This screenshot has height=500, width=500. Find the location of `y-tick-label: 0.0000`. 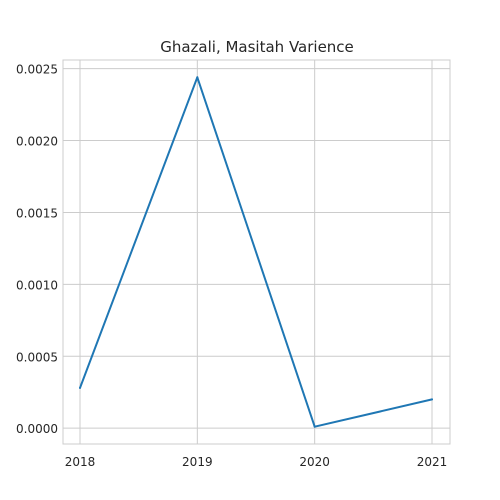

y-tick-label: 0.0000 is located at coordinates (37, 429).